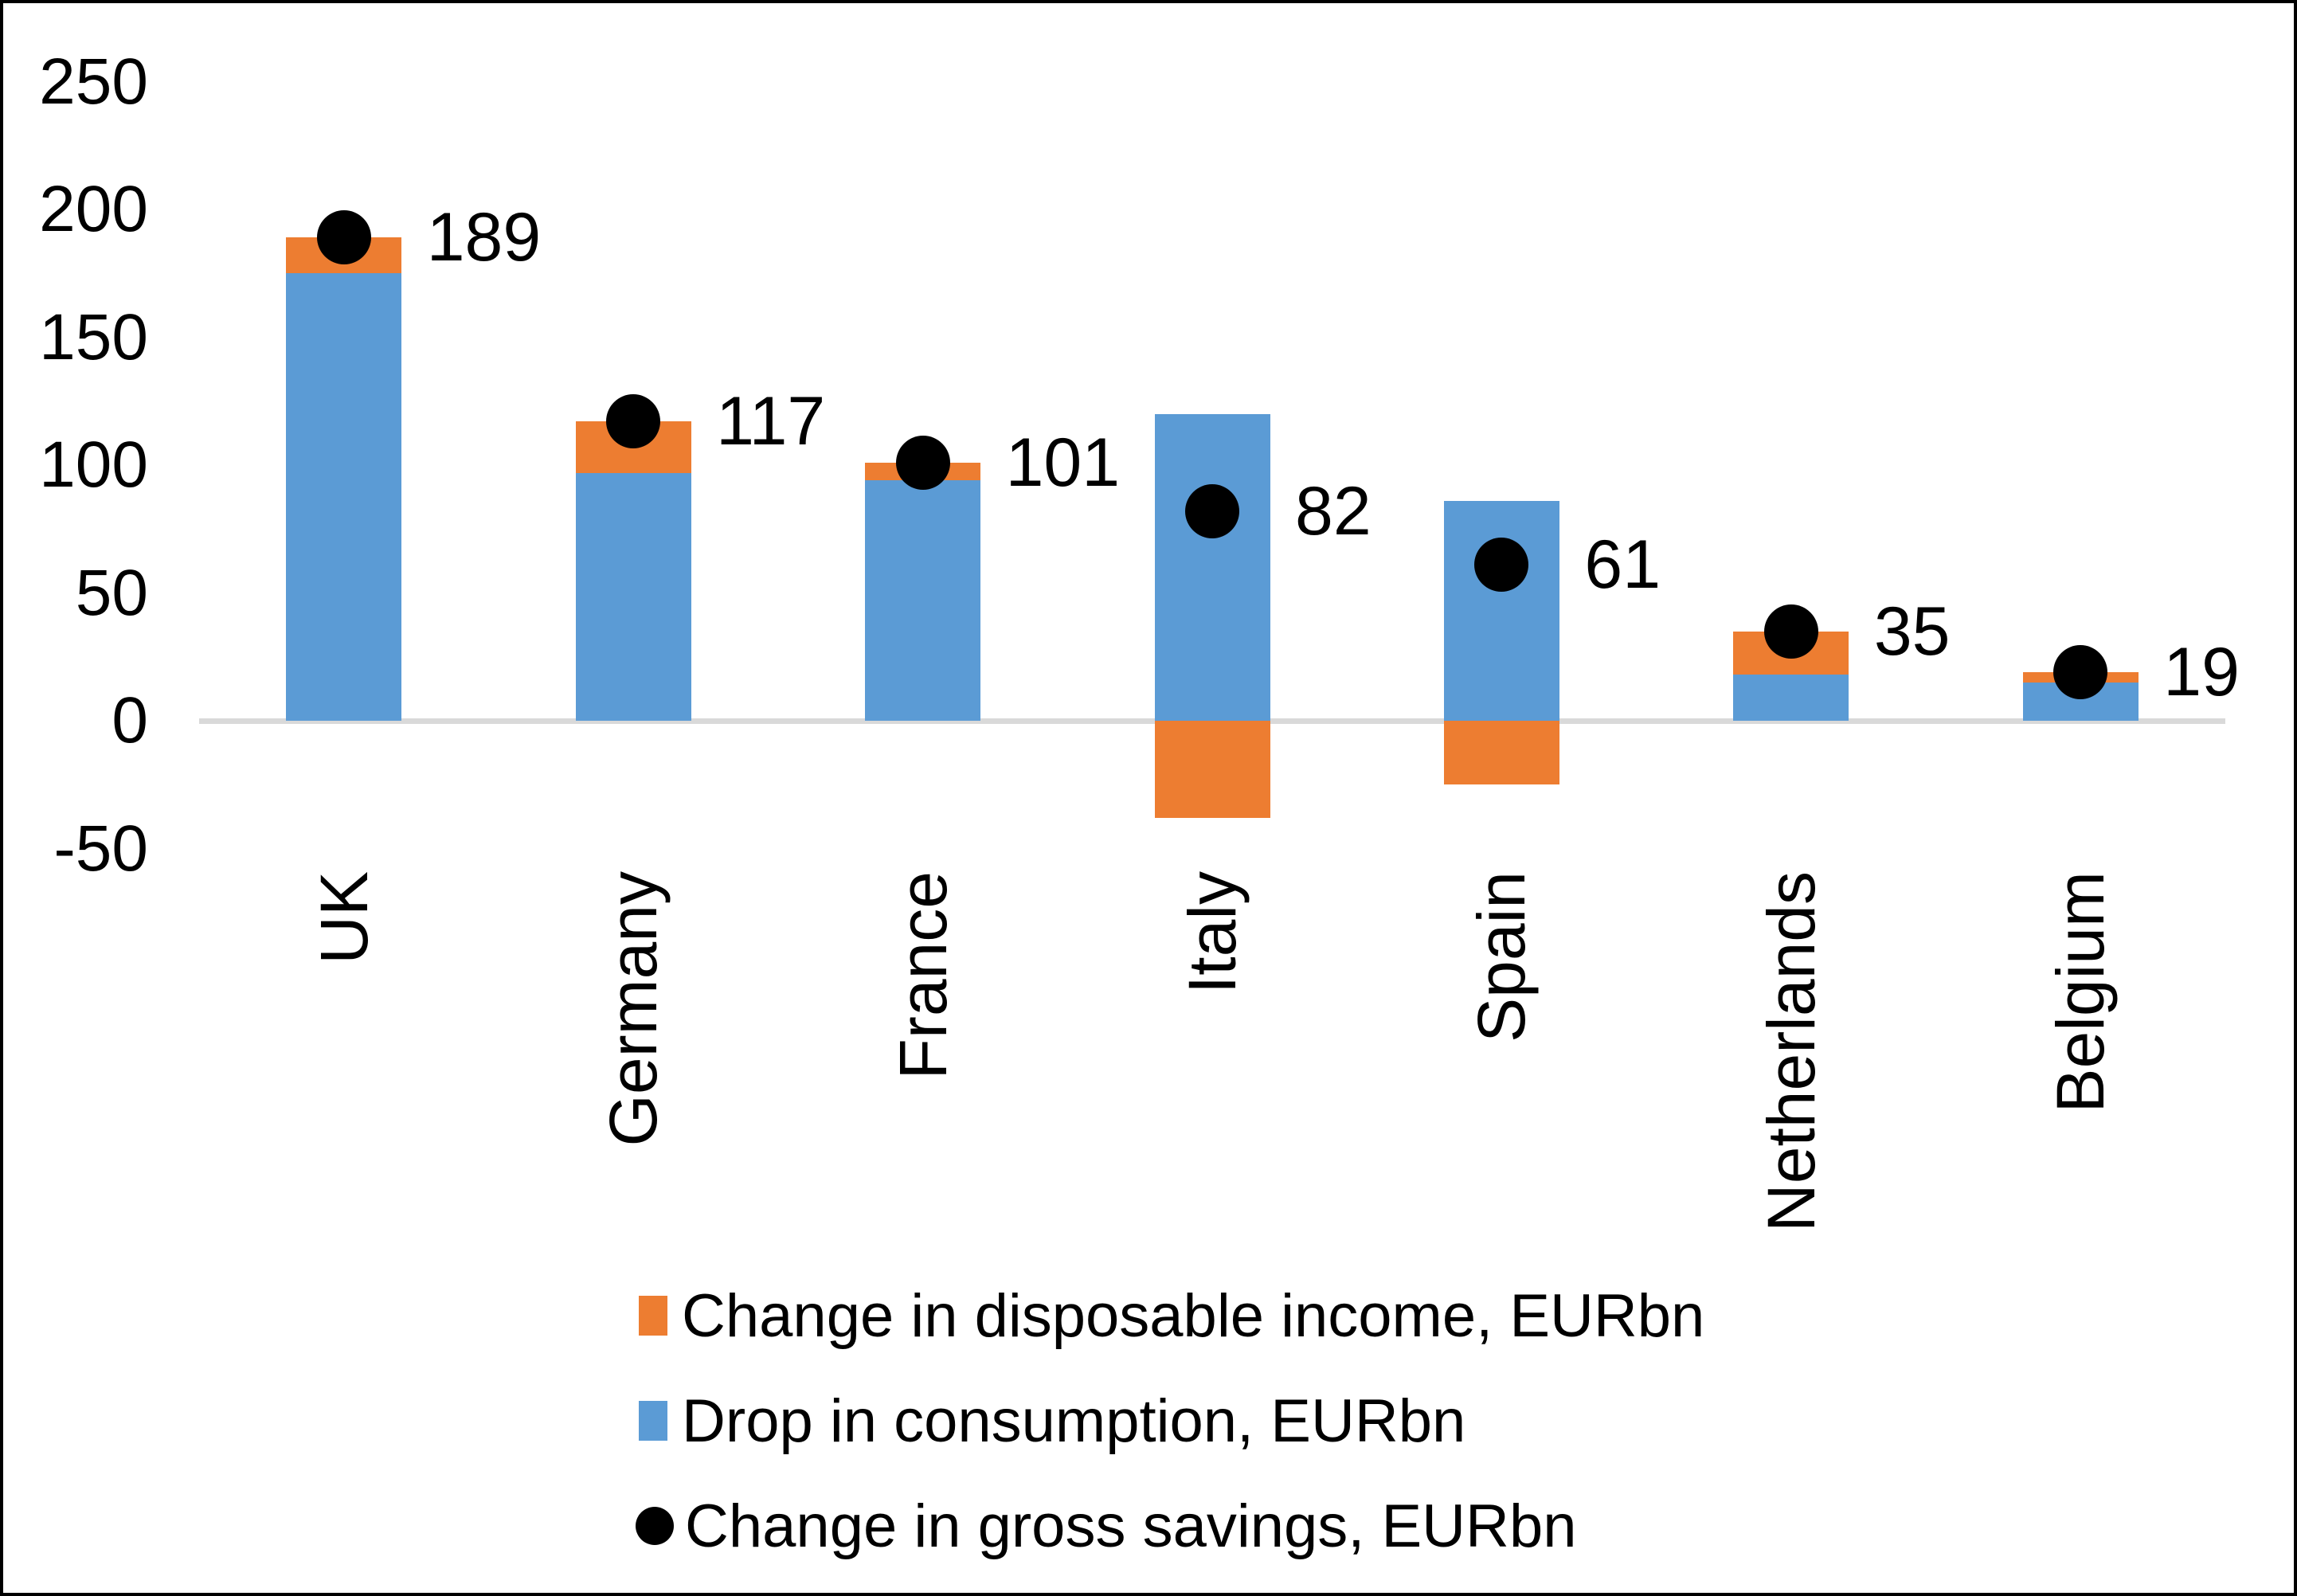 The width and height of the screenshot is (2297, 1596). I want to click on legend-item-disposable-income: Change in disposable income, EURbn, so click(1171, 1315).